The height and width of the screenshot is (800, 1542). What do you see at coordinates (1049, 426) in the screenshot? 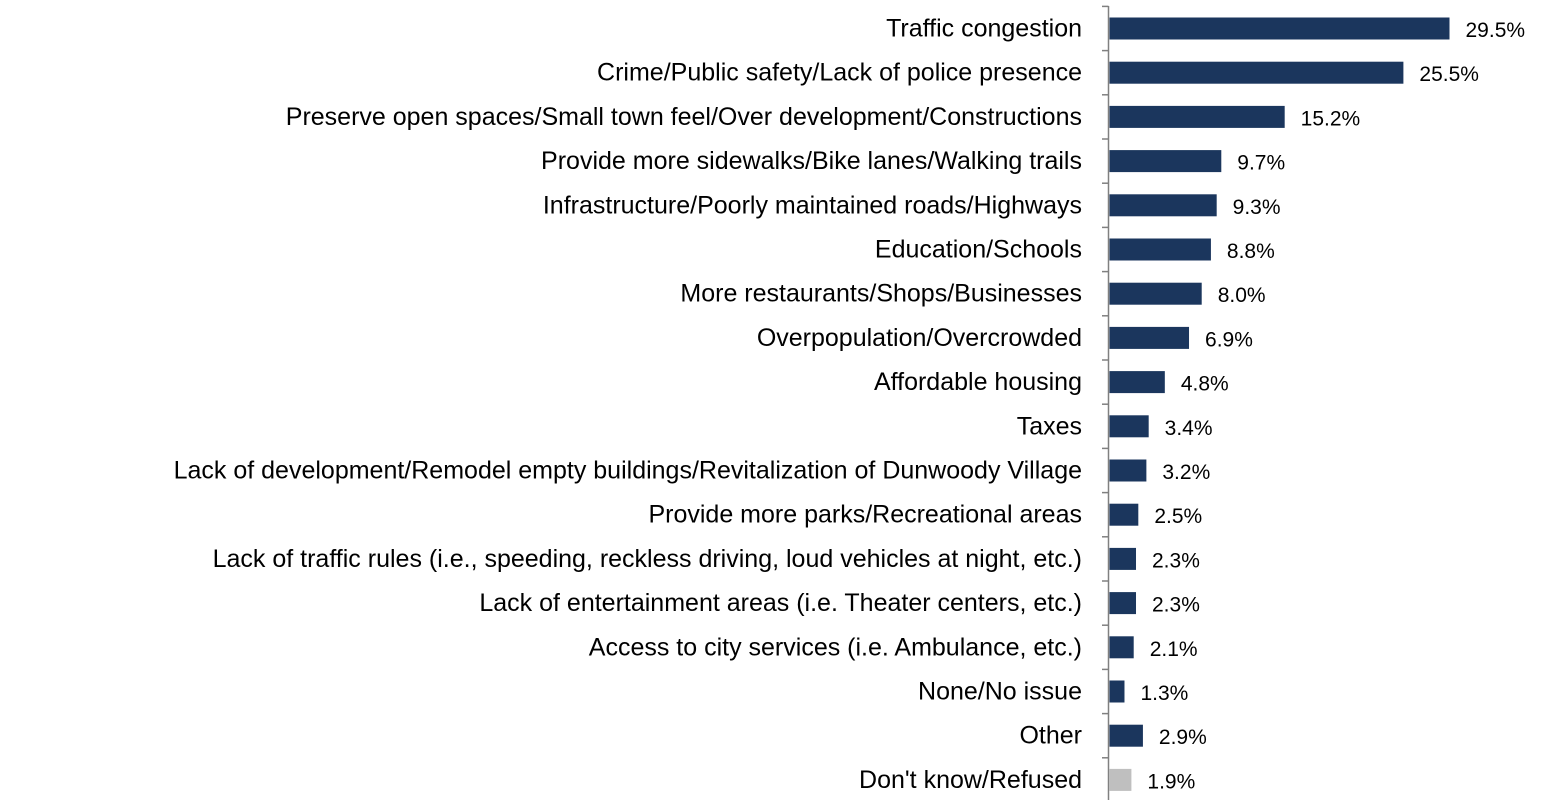
I see `category-label: Taxes` at bounding box center [1049, 426].